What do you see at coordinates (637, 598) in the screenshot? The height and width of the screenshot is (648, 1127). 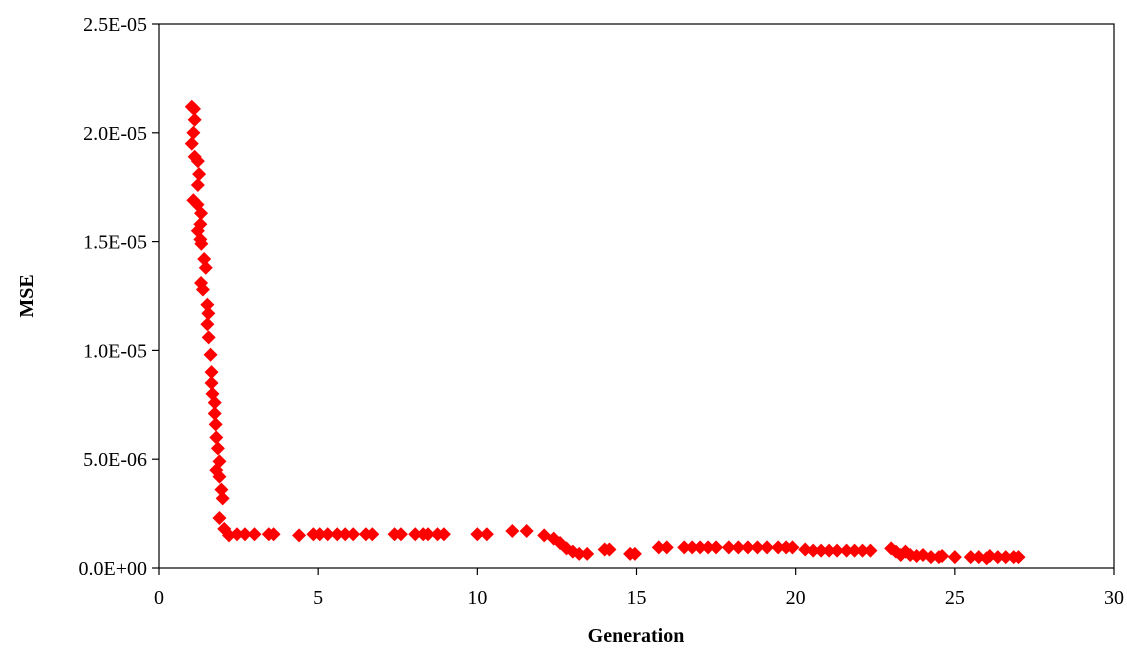 I see `x-tick-label: 15` at bounding box center [637, 598].